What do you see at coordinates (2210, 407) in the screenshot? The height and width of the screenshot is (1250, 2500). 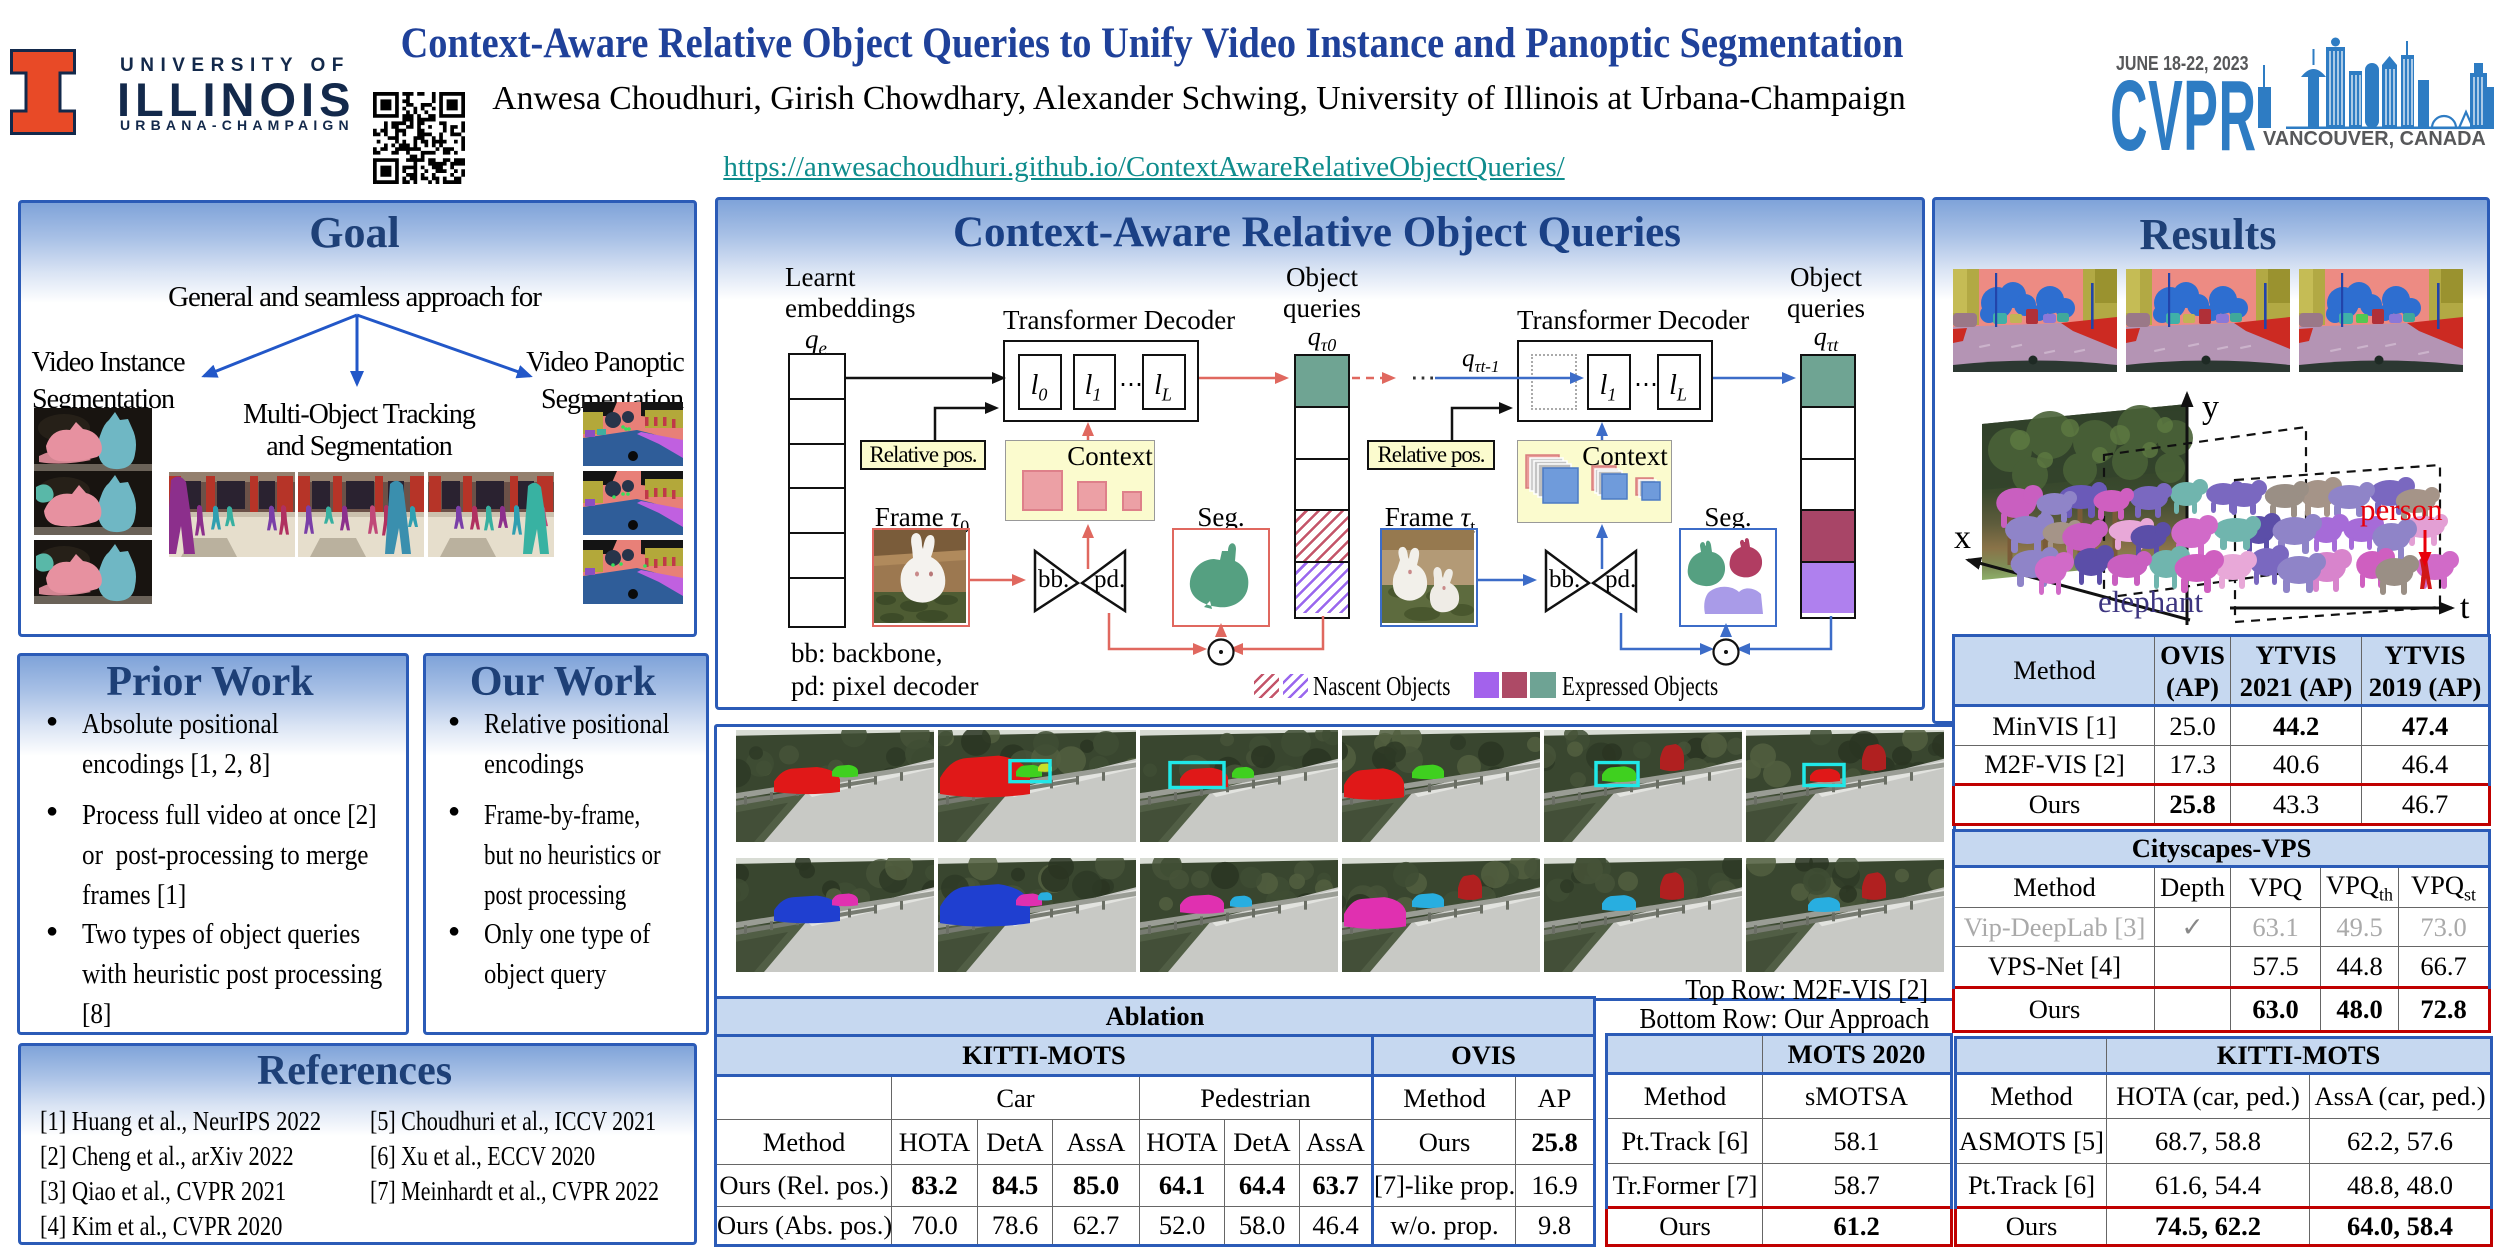 I see `svg-text: y` at bounding box center [2210, 407].